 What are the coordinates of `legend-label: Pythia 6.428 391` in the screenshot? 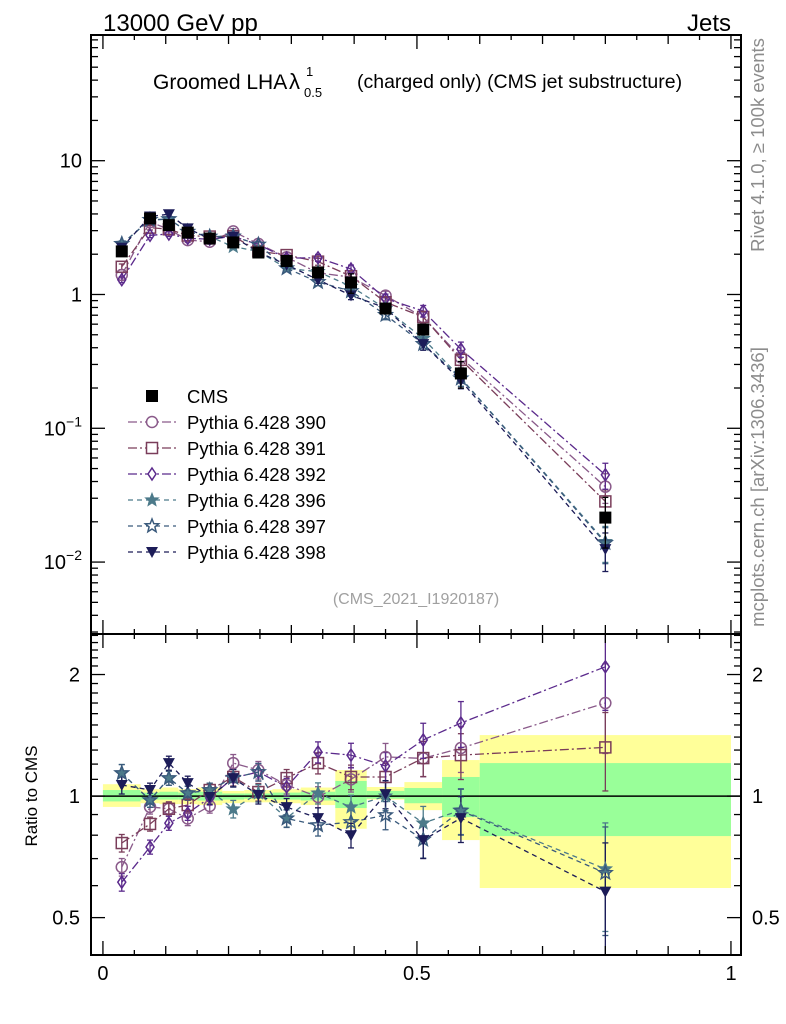 It's located at (256, 448).